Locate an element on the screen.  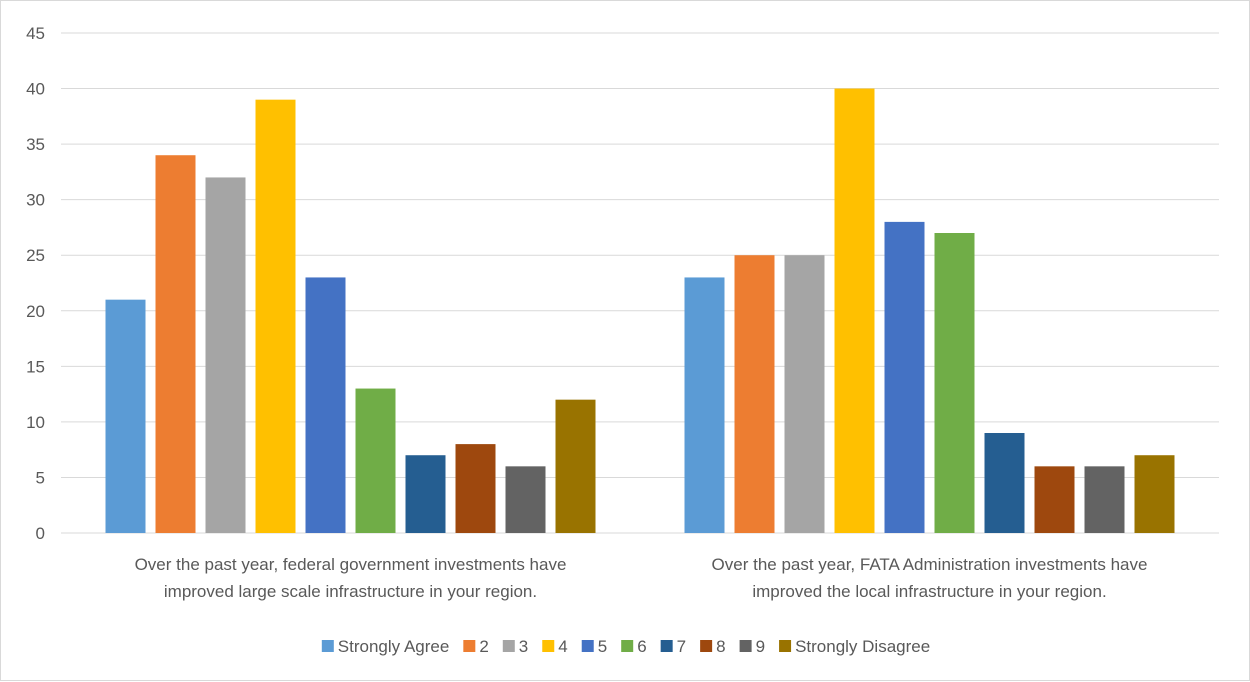
y-tick-label: 30 is located at coordinates (35, 200).